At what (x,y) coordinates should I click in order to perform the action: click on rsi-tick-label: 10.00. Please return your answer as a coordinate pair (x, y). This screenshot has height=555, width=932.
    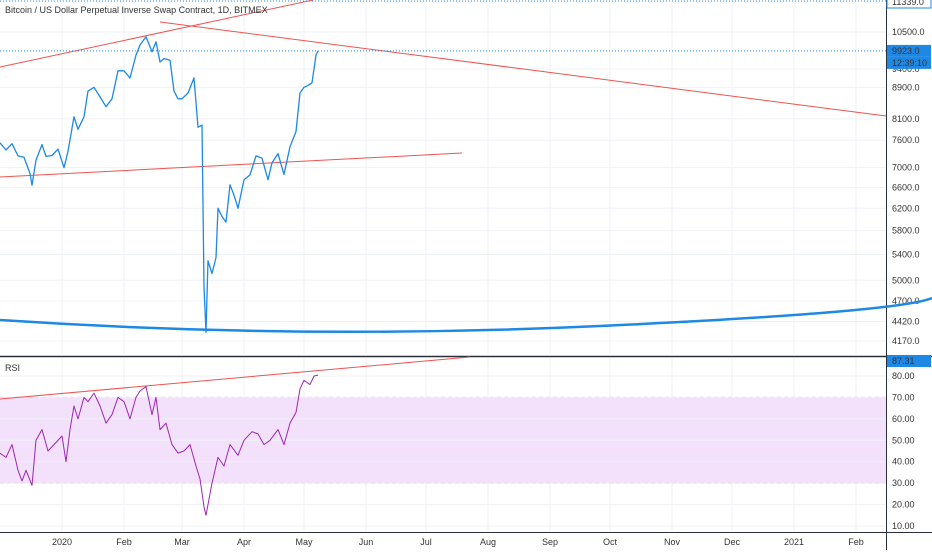
    Looking at the image, I should click on (903, 526).